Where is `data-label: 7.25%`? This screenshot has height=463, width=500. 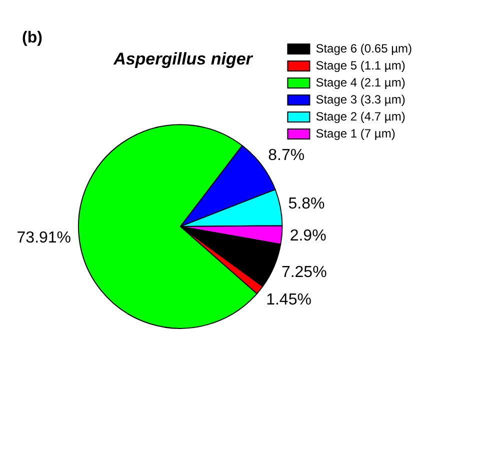 data-label: 7.25% is located at coordinates (304, 273).